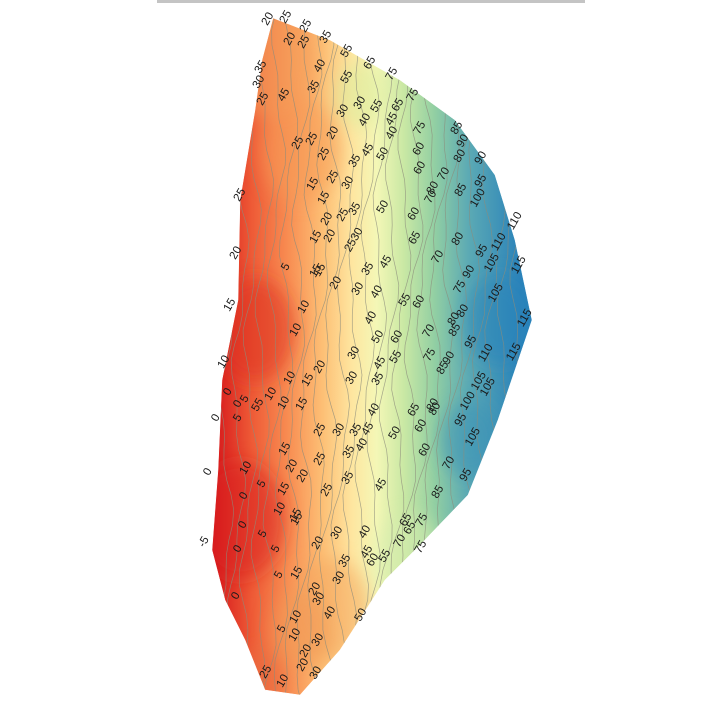 The width and height of the screenshot is (725, 705). I want to click on contour-label: 110, so click(515, 221).